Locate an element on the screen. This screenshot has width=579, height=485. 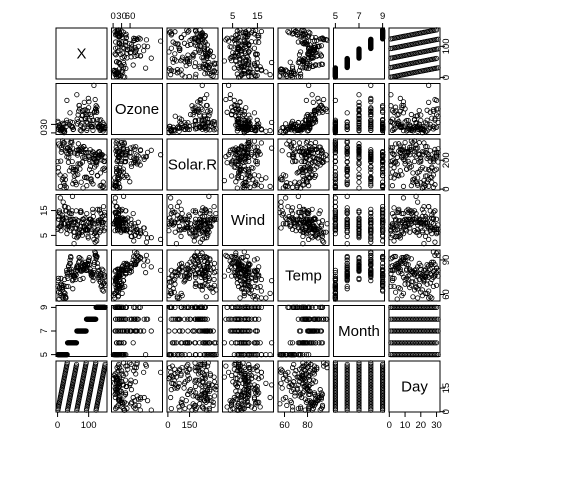
panel-solar-r-vs-wind is located at coordinates (248, 164).